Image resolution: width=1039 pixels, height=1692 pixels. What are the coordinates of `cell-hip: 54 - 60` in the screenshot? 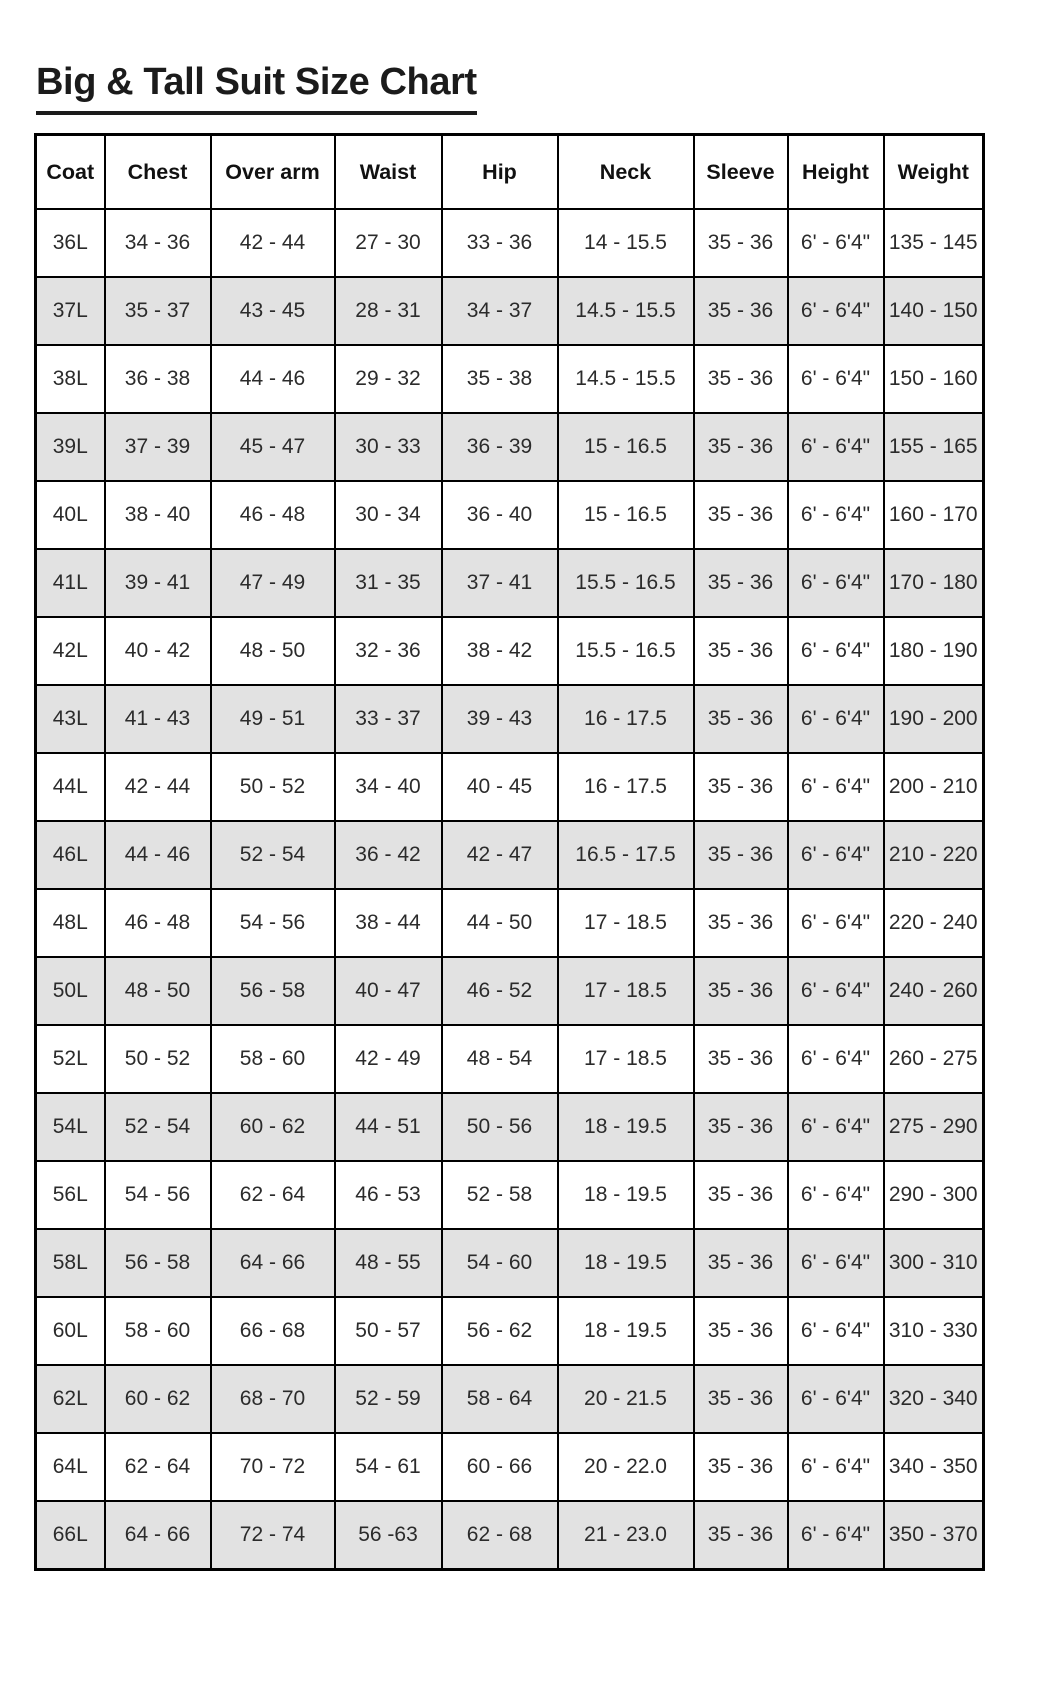 It's located at (499, 1263).